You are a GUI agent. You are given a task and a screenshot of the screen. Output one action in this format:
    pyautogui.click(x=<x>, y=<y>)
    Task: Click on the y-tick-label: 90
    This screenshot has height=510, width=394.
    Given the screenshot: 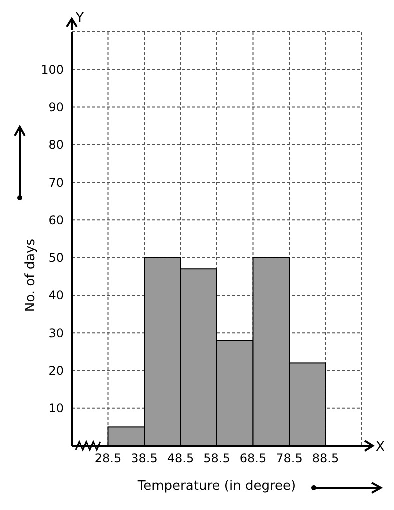 What is the action you would take?
    pyautogui.click(x=56, y=107)
    